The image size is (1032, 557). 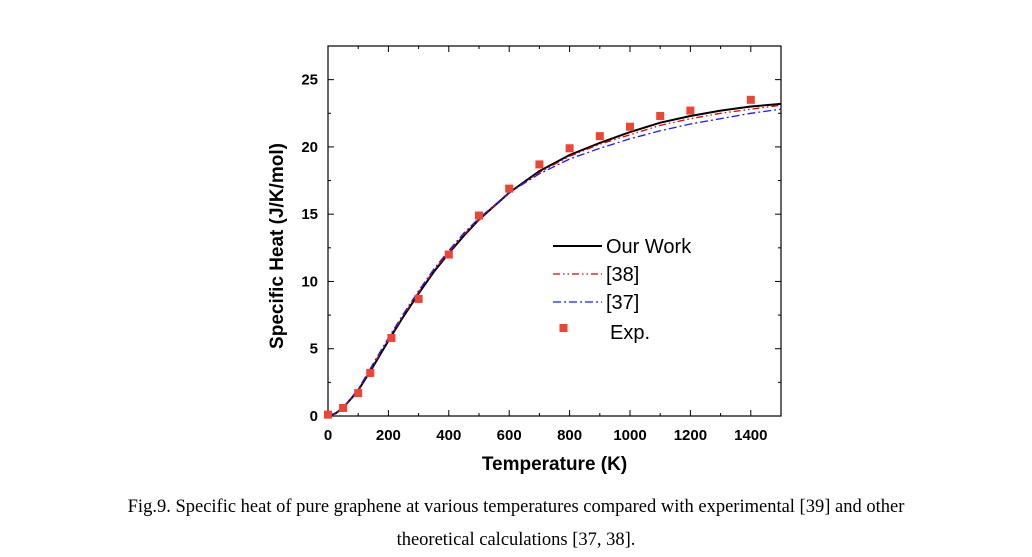 I want to click on legend-marker-exp, so click(x=563, y=328).